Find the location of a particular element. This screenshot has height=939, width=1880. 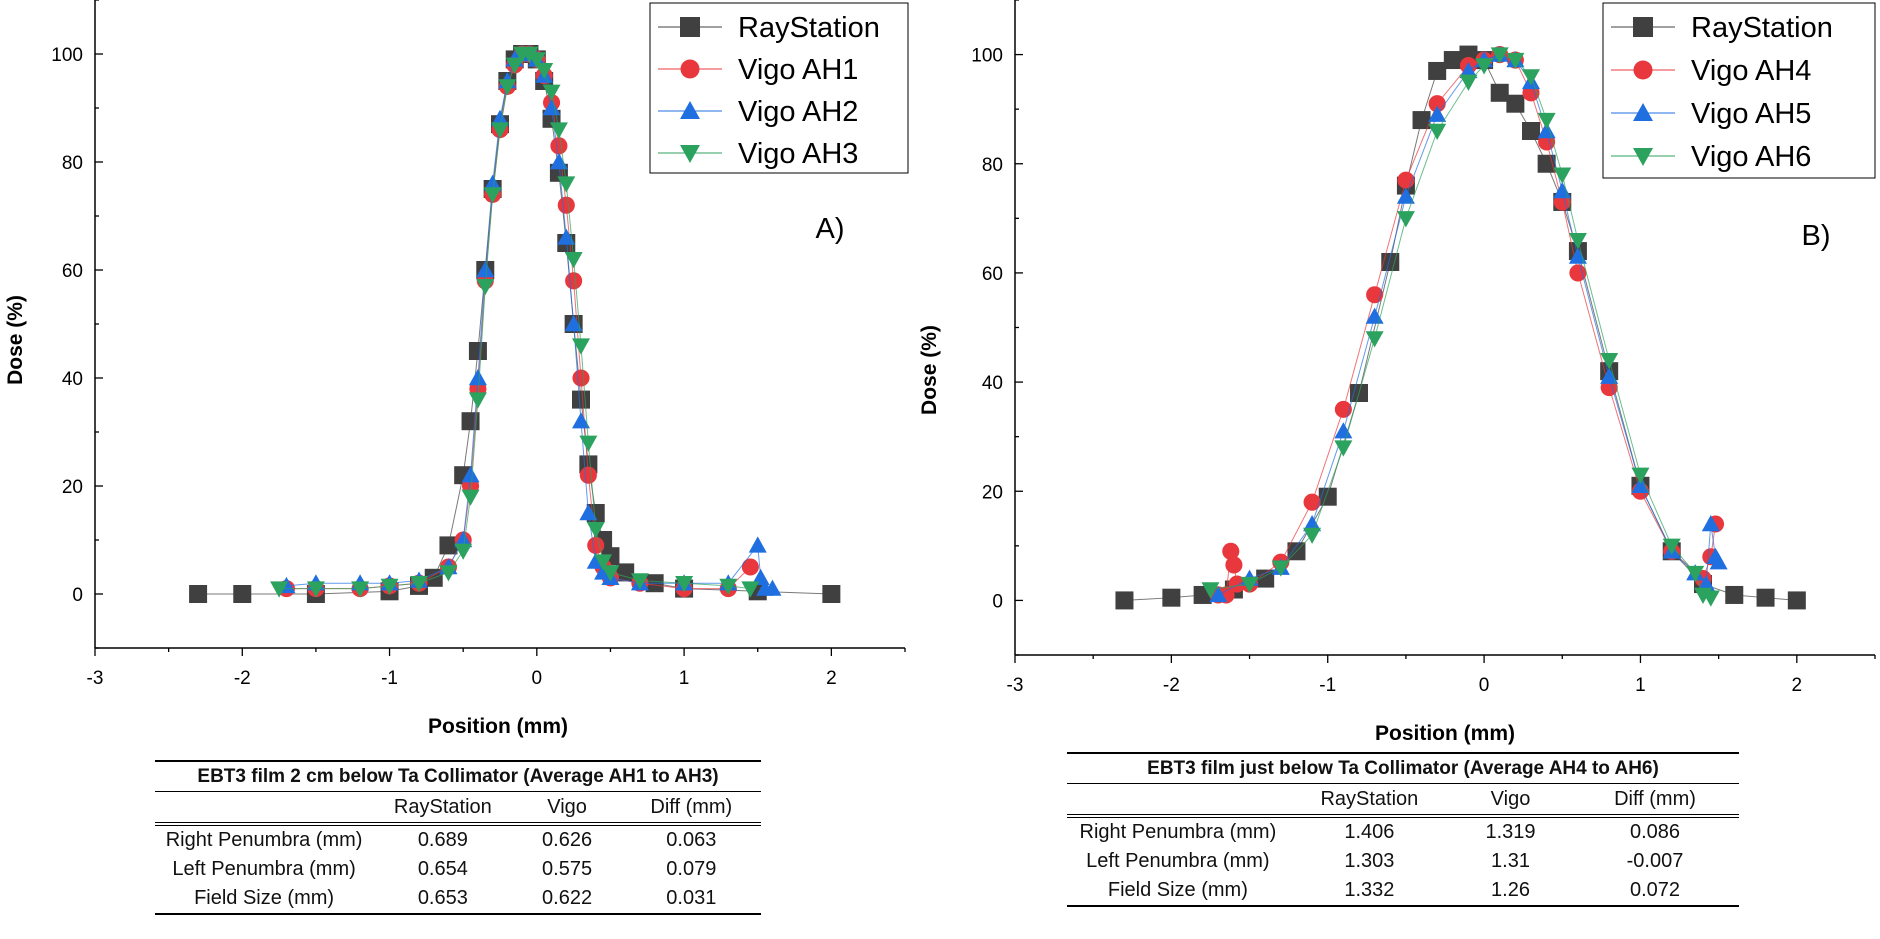

x-tick-label: 1 is located at coordinates (684, 678).